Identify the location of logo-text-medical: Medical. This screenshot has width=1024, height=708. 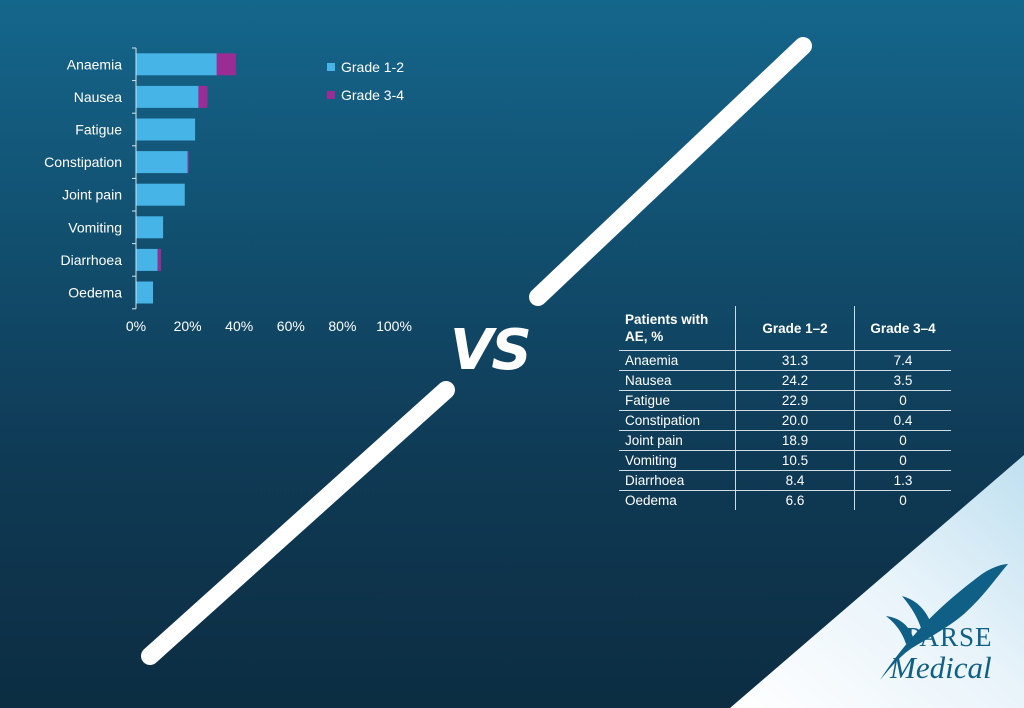
(941, 667).